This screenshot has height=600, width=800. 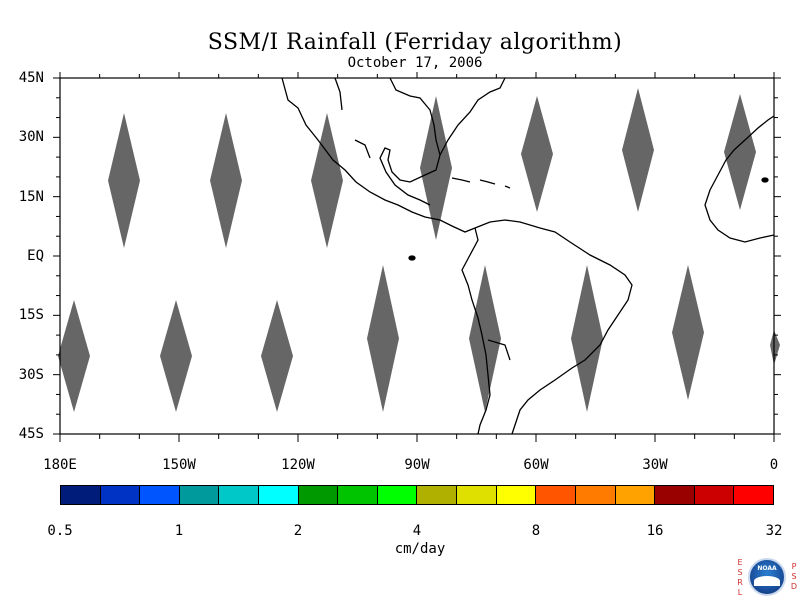 I want to click on latitude-label: 45S, so click(x=31, y=434).